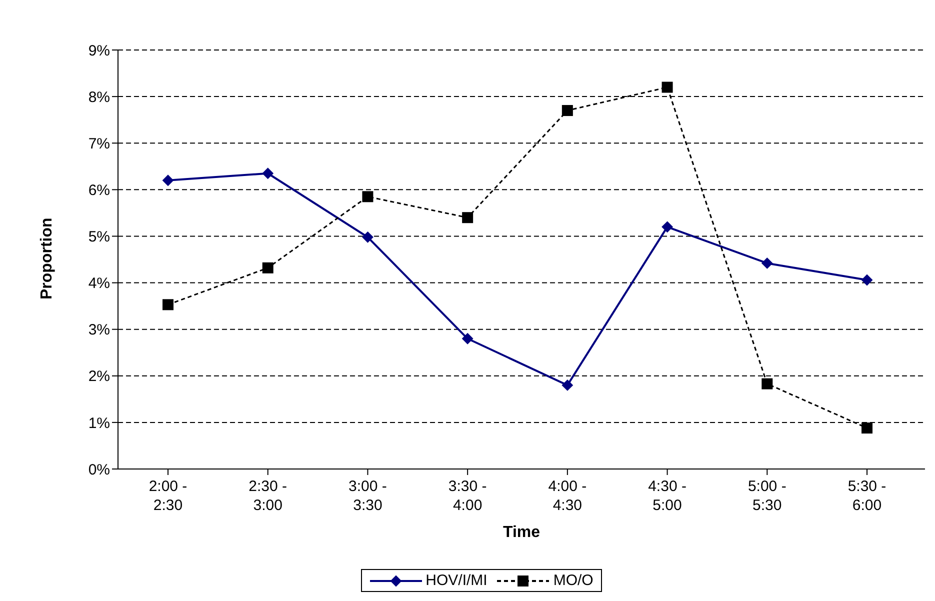 The image size is (935, 601). I want to click on x-tick-label: 4:00 - 4:30, so click(567, 496).